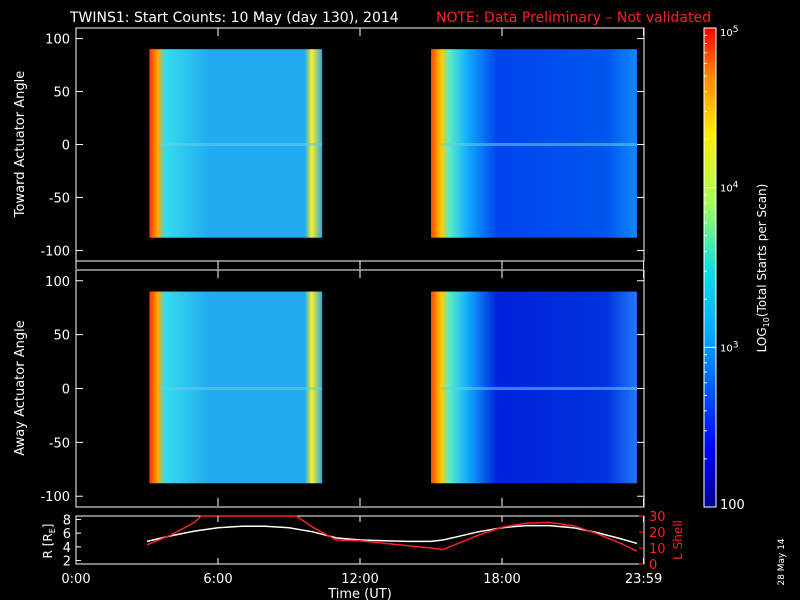 The height and width of the screenshot is (600, 800). Describe the element at coordinates (729, 32) in the screenshot. I see `colorbar-tick-label: 10⁵` at that location.